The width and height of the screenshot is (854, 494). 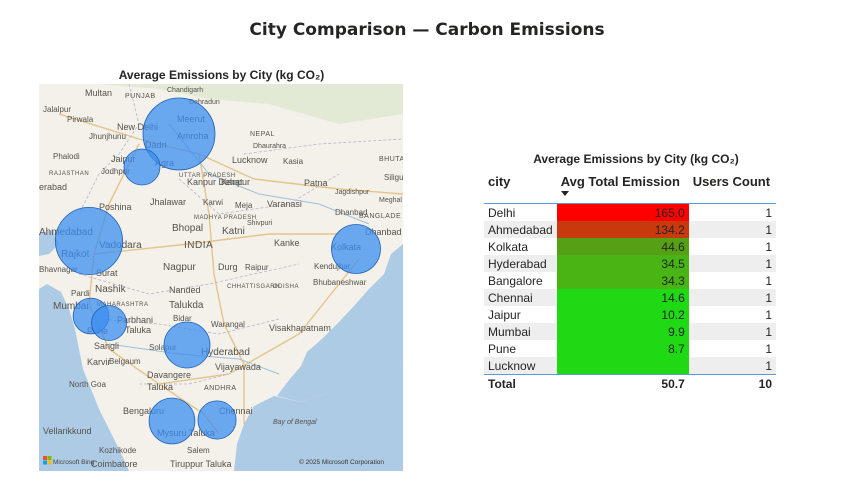 What do you see at coordinates (89, 241) in the screenshot?
I see `bubble-ahmedabad` at bounding box center [89, 241].